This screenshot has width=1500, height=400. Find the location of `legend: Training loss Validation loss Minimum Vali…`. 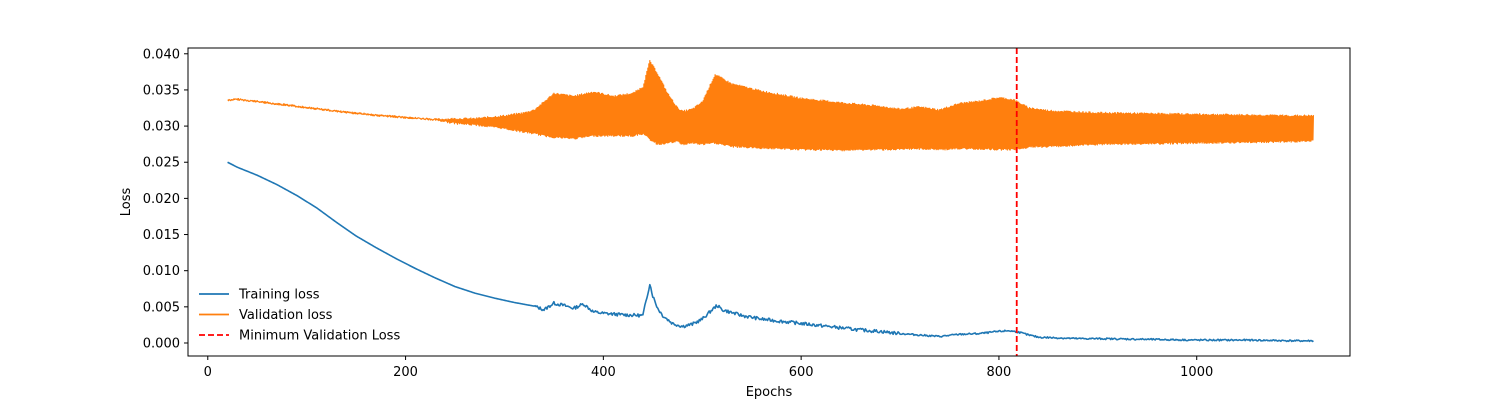

legend: Training loss Validation loss Minimum Vali… is located at coordinates (299, 316).